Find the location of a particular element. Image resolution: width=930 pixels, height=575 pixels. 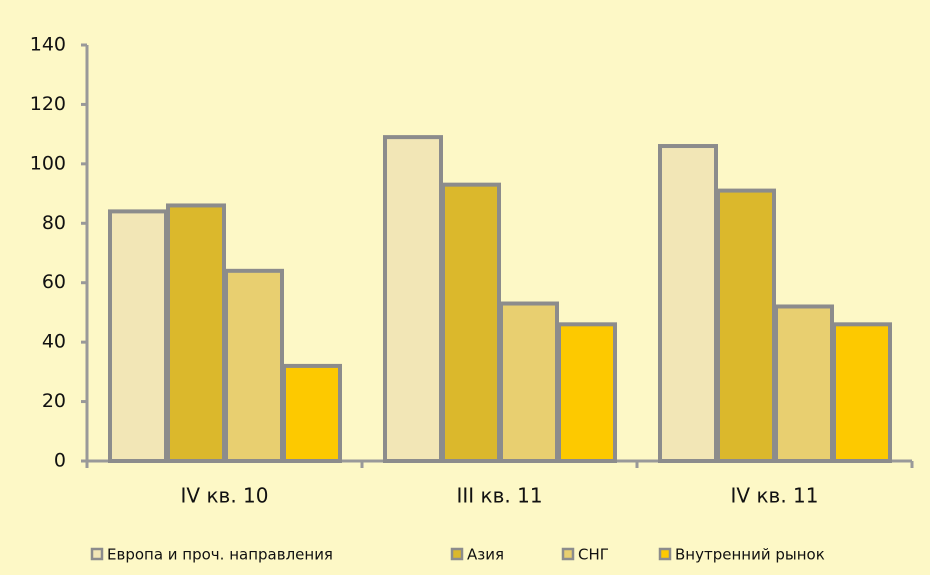

y-tick-label: 20 is located at coordinates (54, 401).